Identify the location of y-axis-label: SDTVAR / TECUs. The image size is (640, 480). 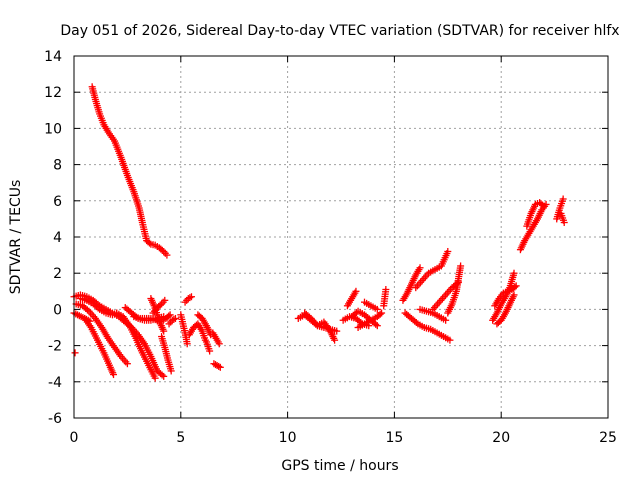
(16, 237).